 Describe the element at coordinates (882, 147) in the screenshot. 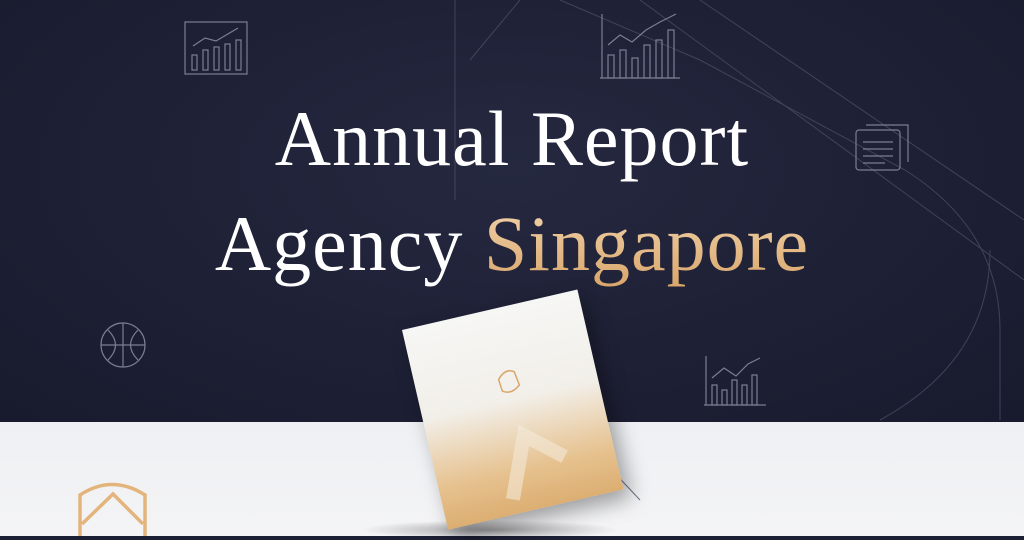

I see `document-icon` at that location.